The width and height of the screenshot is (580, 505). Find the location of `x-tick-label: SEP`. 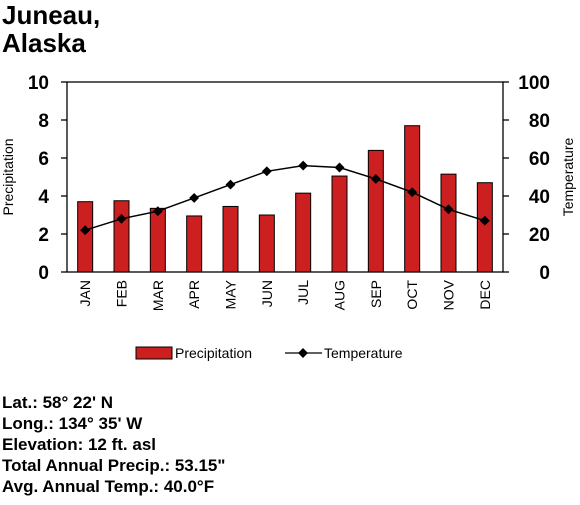

x-tick-label: SEP is located at coordinates (376, 294).